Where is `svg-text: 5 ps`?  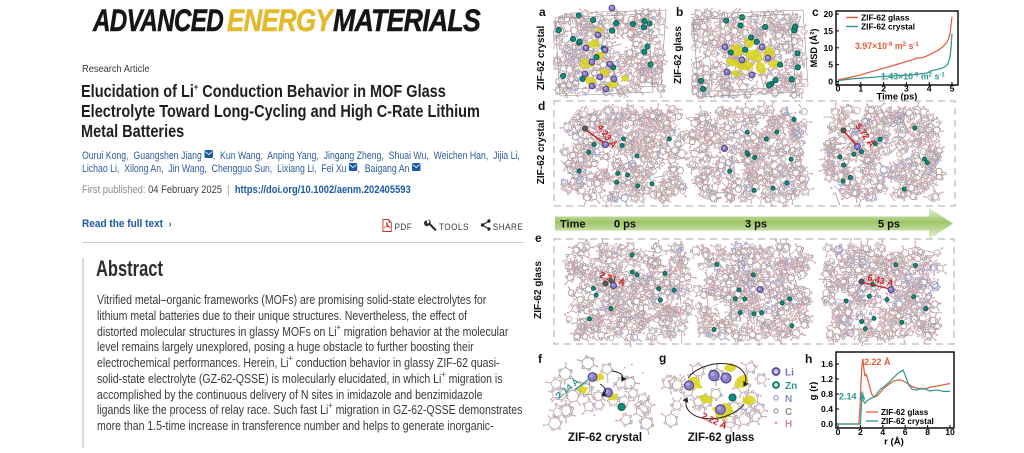
svg-text: 5 ps is located at coordinates (889, 225).